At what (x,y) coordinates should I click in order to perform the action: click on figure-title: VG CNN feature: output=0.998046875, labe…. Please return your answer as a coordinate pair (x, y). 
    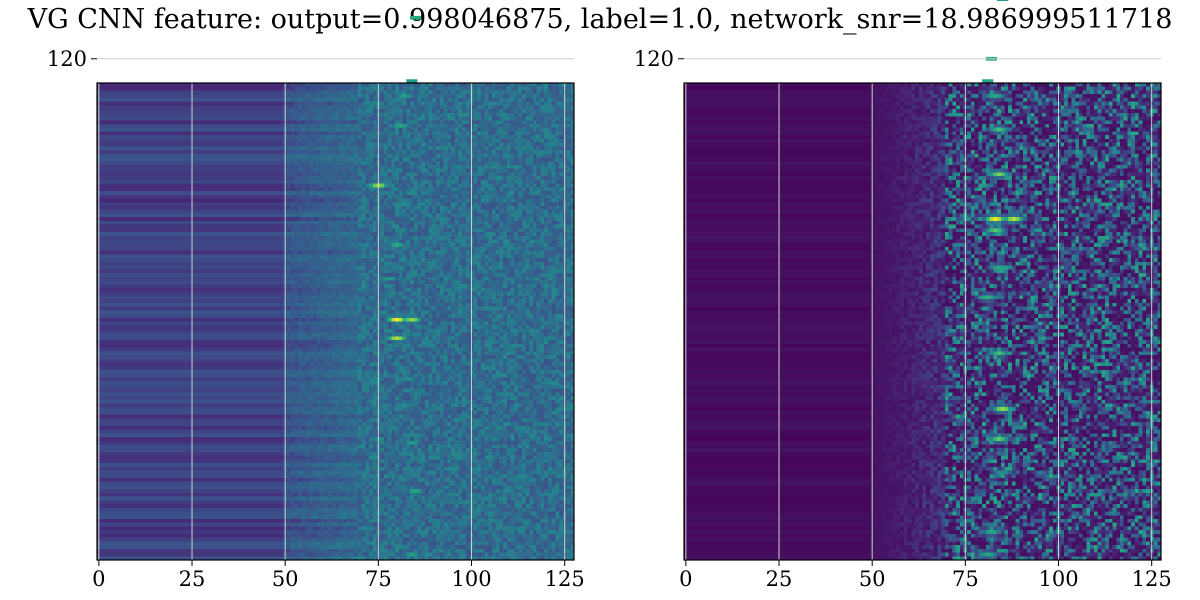
    Looking at the image, I should click on (600, 19).